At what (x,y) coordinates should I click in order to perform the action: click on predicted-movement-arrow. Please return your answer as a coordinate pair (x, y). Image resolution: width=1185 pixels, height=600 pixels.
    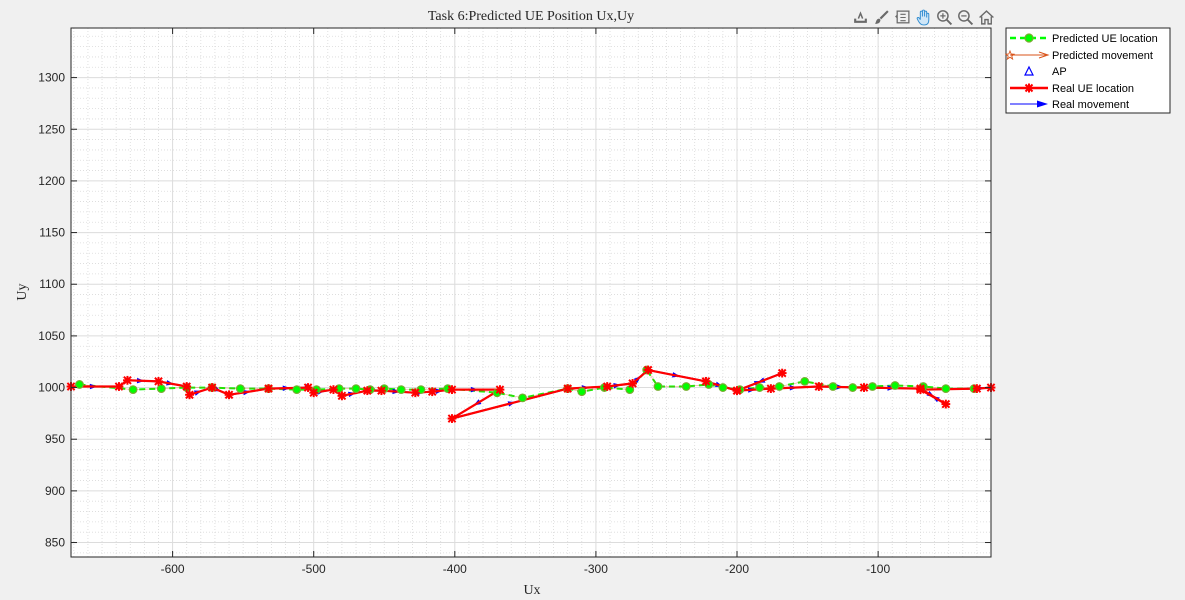
    Looking at the image, I should click on (147, 389).